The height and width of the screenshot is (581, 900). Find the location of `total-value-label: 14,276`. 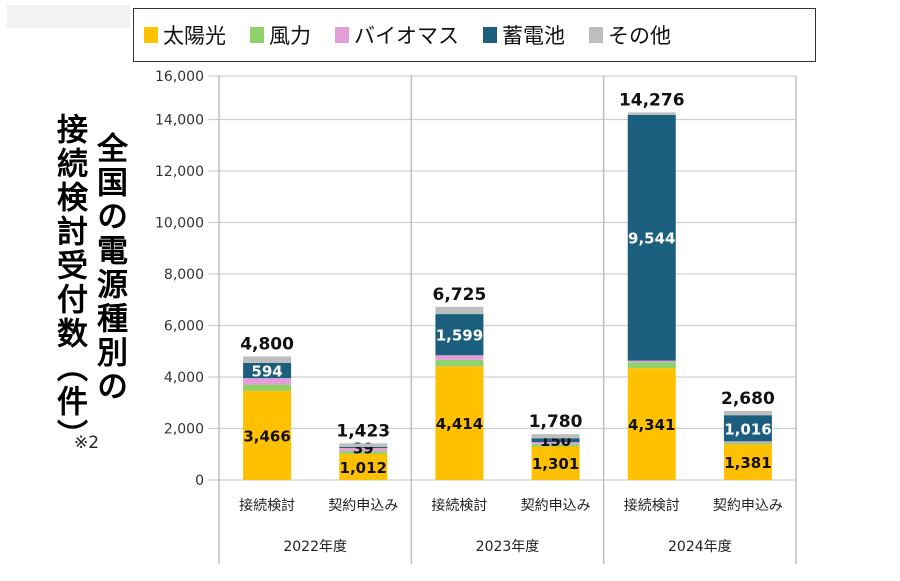

total-value-label: 14,276 is located at coordinates (652, 100).